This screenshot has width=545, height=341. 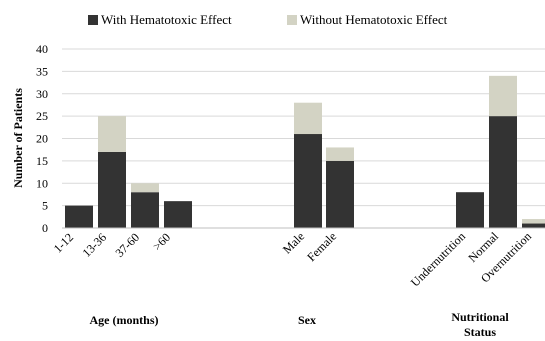 I want to click on y-tick-label: 35, so click(x=42, y=71).